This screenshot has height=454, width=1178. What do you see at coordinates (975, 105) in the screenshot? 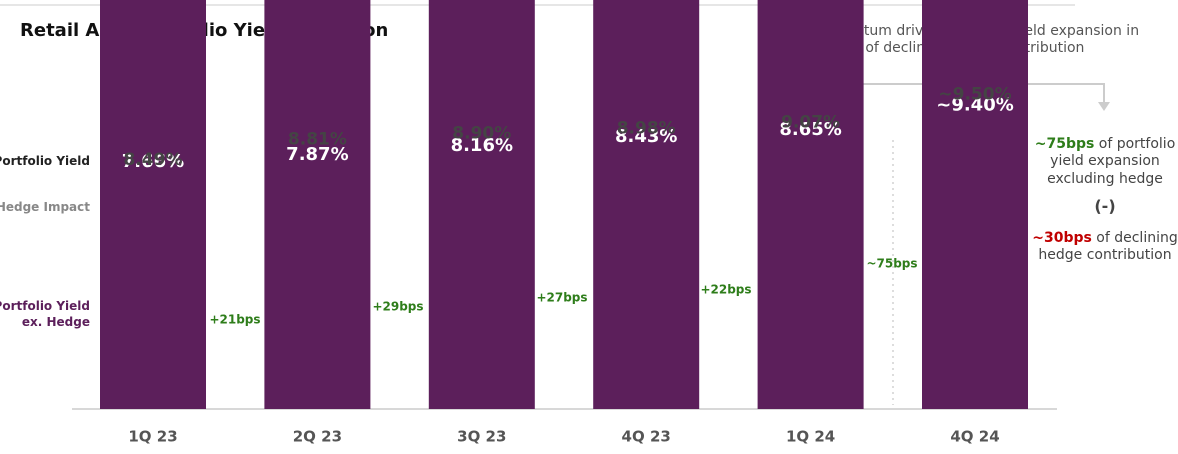
I see `value-label: ~9.40%` at bounding box center [975, 105].